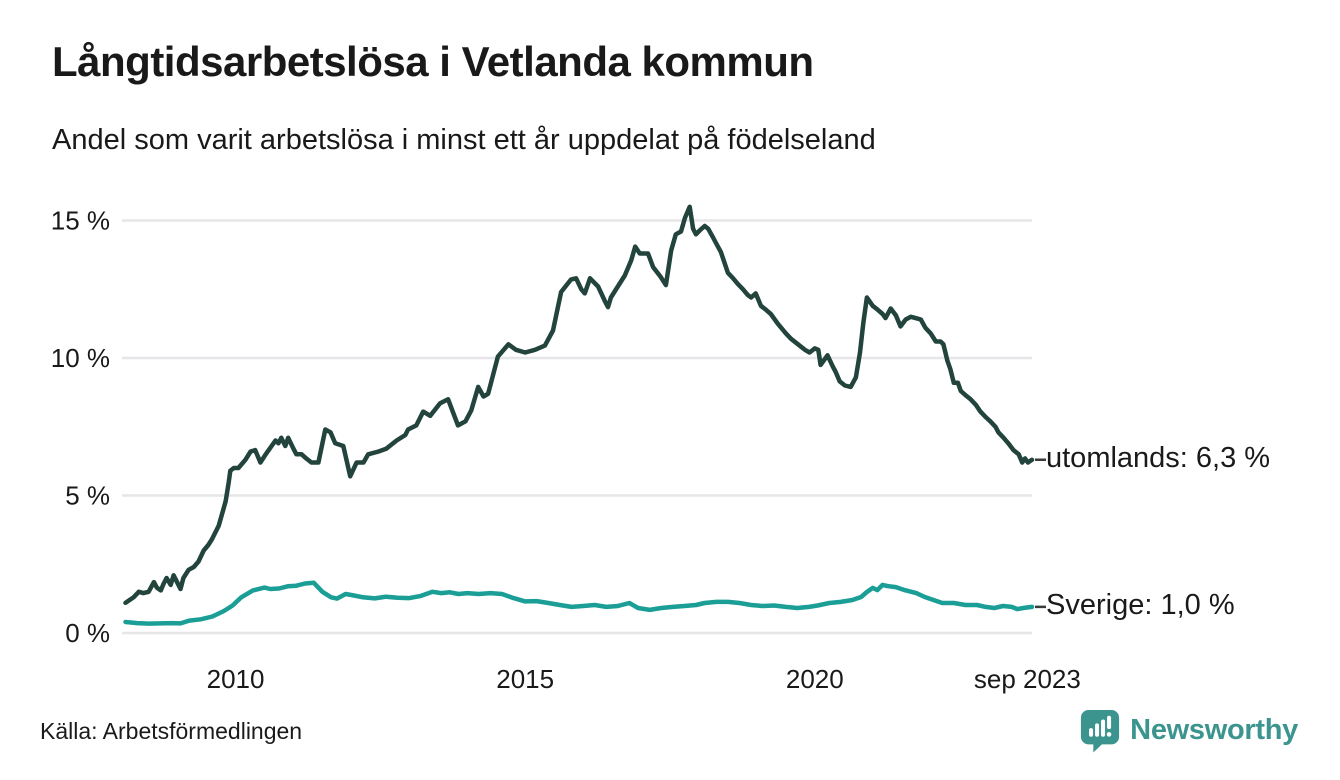 The height and width of the screenshot is (780, 1340). I want to click on series-line-sverige, so click(579, 603).